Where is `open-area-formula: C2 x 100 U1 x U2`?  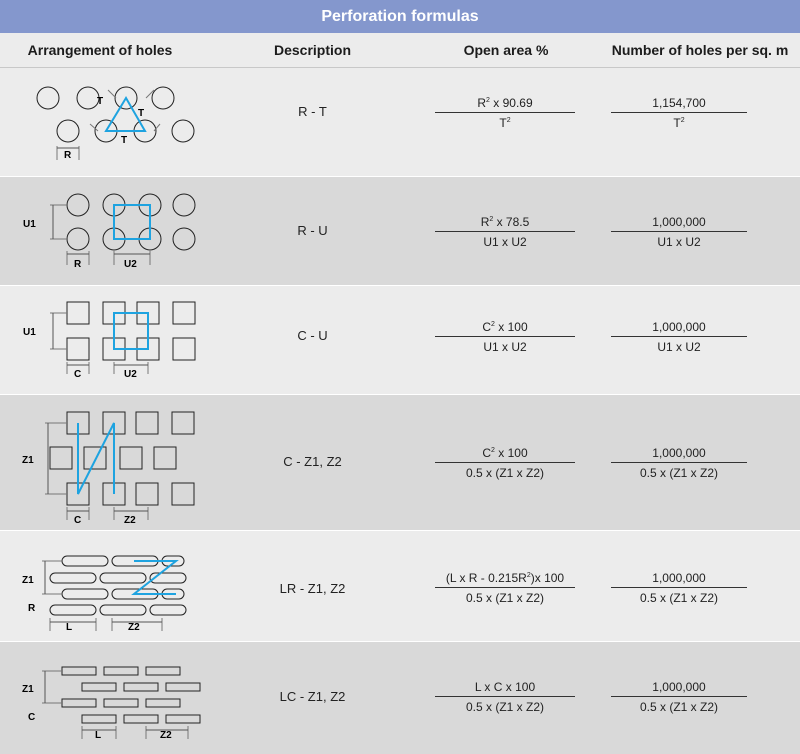 open-area-formula: C2 x 100 U1 x U2 is located at coordinates (505, 337).